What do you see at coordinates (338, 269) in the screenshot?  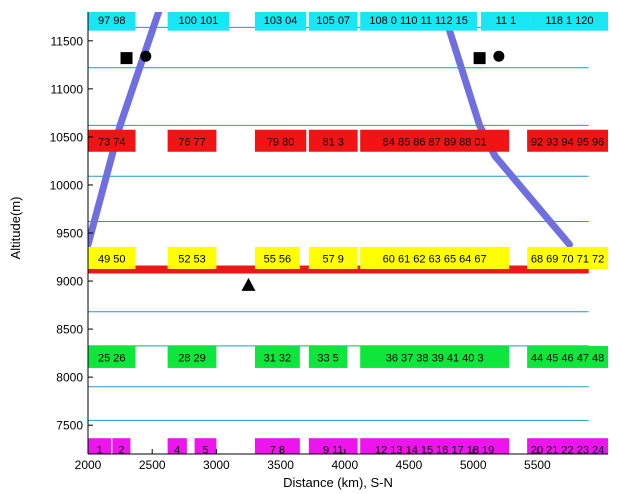 I see `red-band` at bounding box center [338, 269].